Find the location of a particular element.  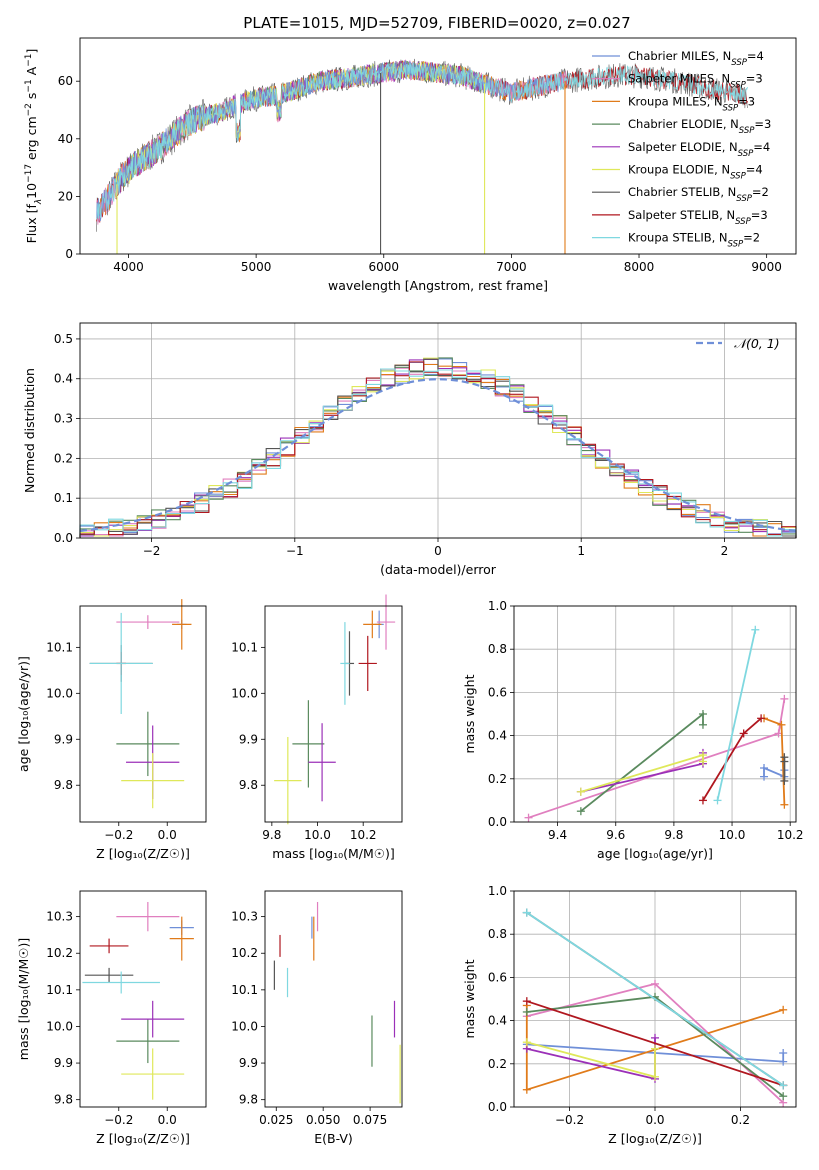

x-axis-label: age [log₁₀(age/yr)] is located at coordinates (655, 853).